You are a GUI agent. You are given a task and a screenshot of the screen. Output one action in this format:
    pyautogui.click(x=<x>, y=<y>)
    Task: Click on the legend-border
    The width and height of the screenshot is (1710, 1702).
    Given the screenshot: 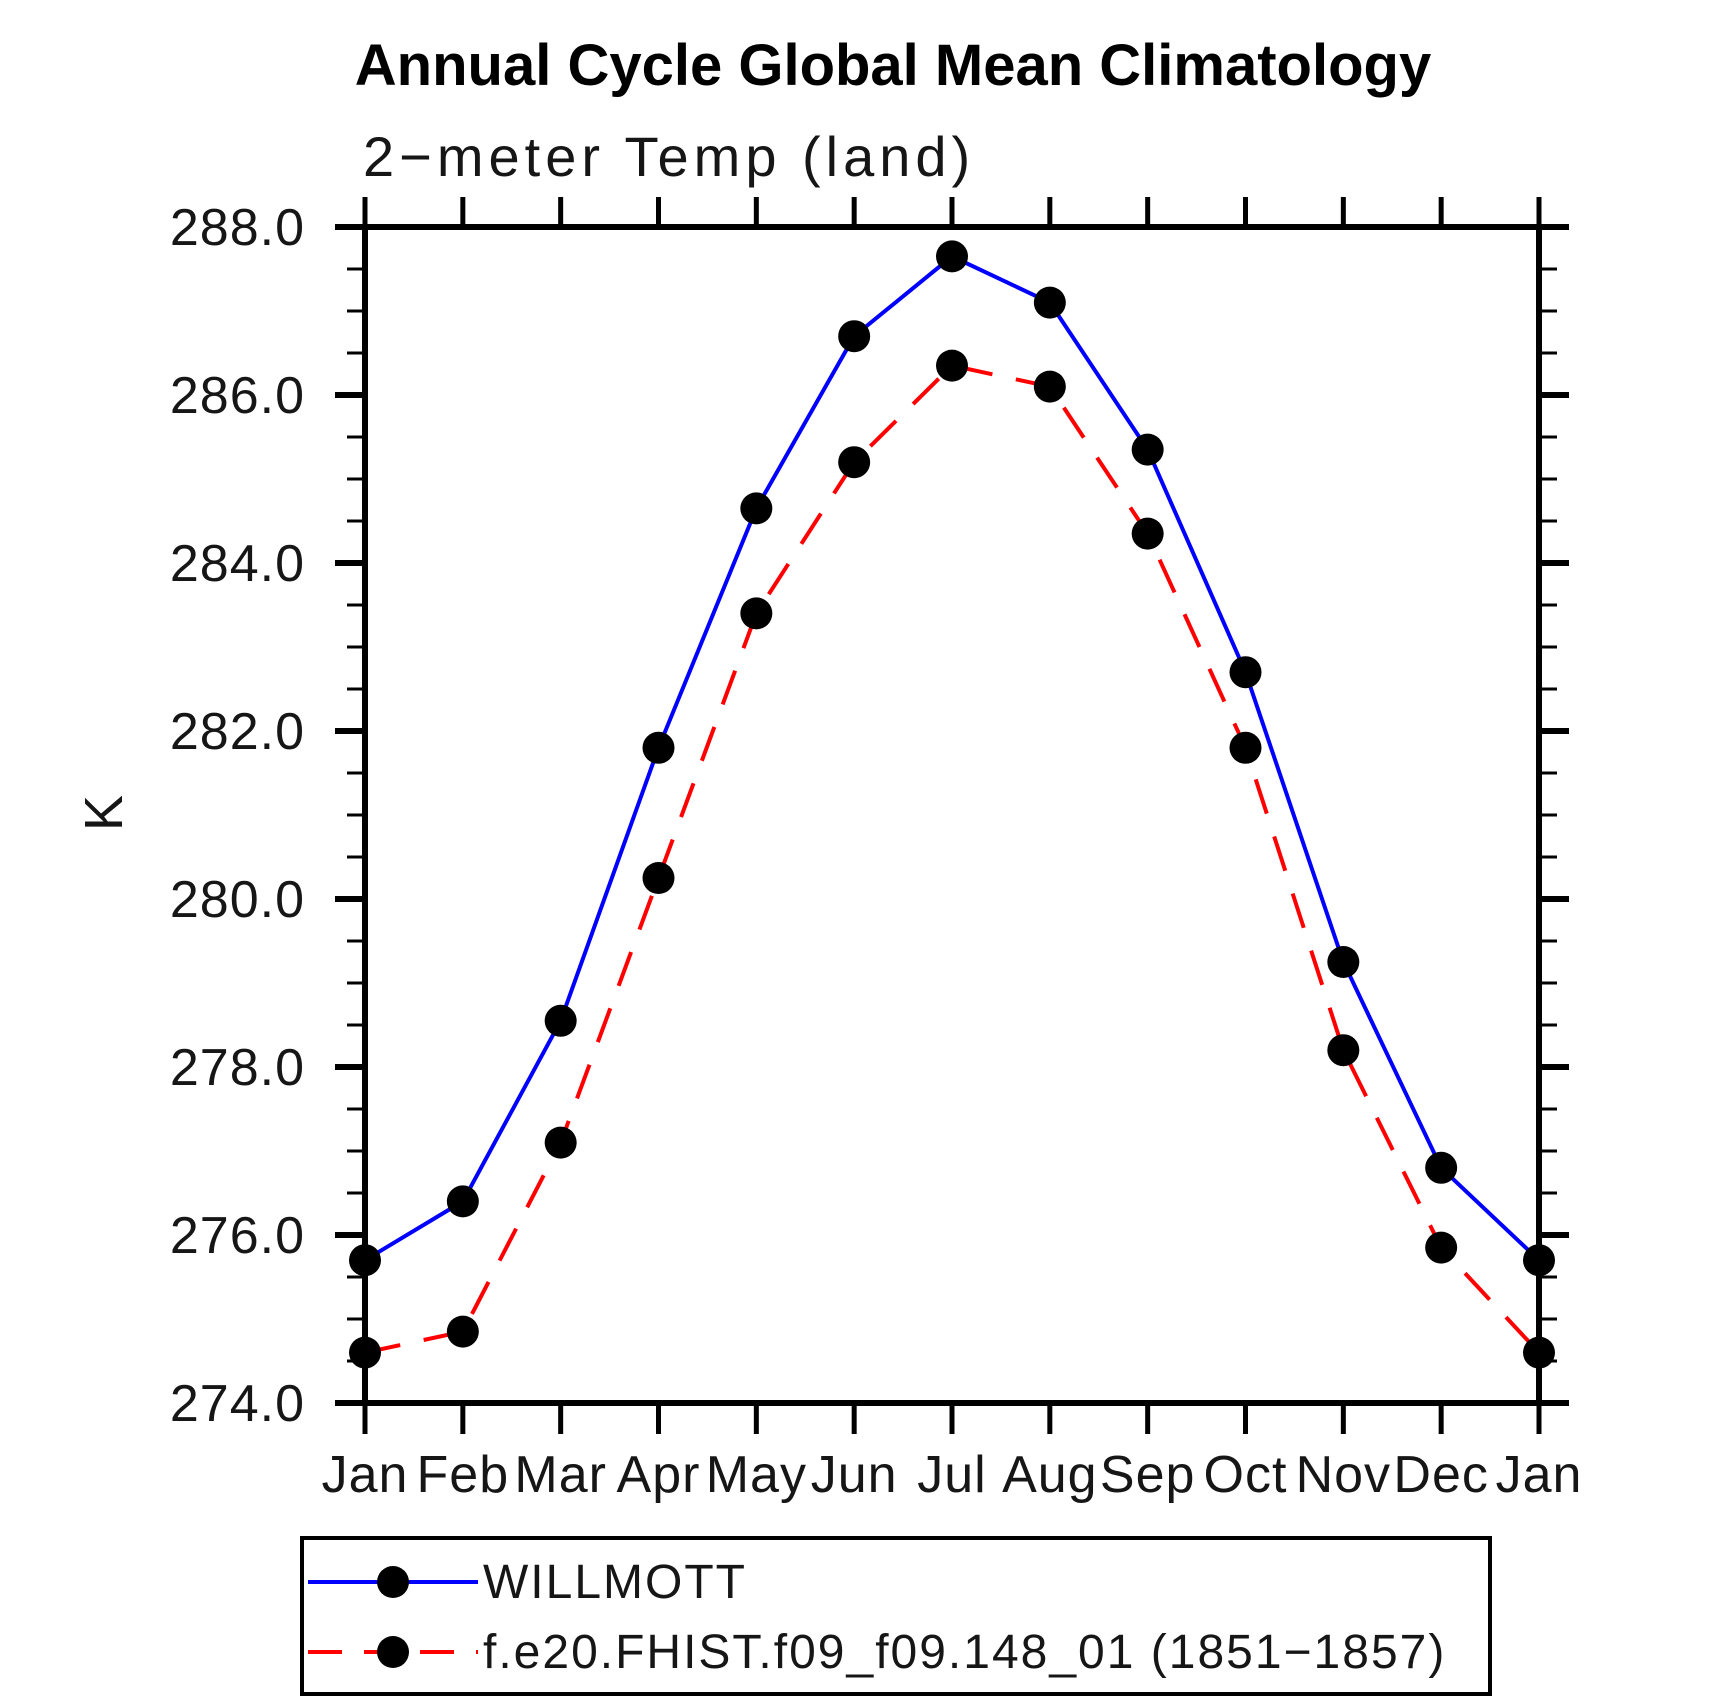 What is the action you would take?
    pyautogui.click(x=896, y=1616)
    